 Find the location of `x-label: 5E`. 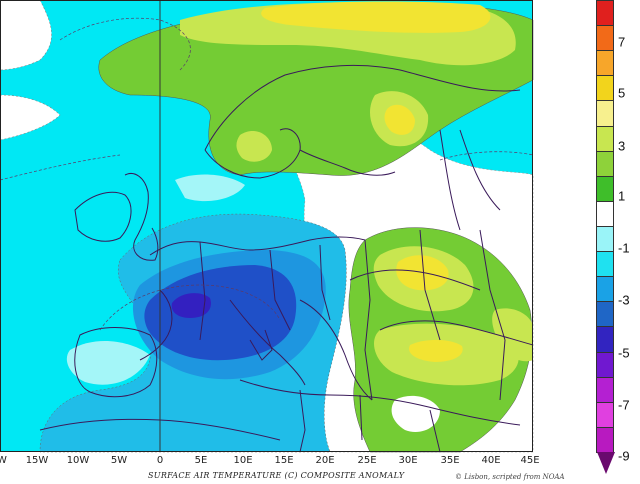

x-label: 5E is located at coordinates (201, 460).